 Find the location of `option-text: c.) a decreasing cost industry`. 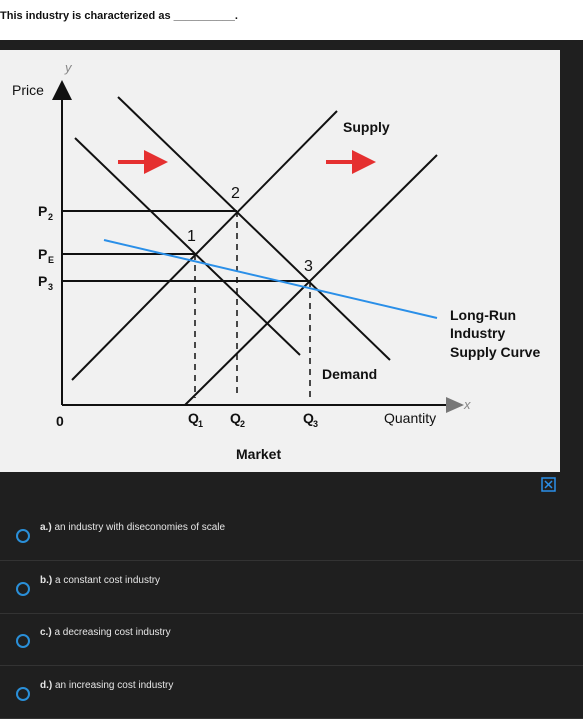

option-text: c.) a decreasing cost industry is located at coordinates (105, 632).